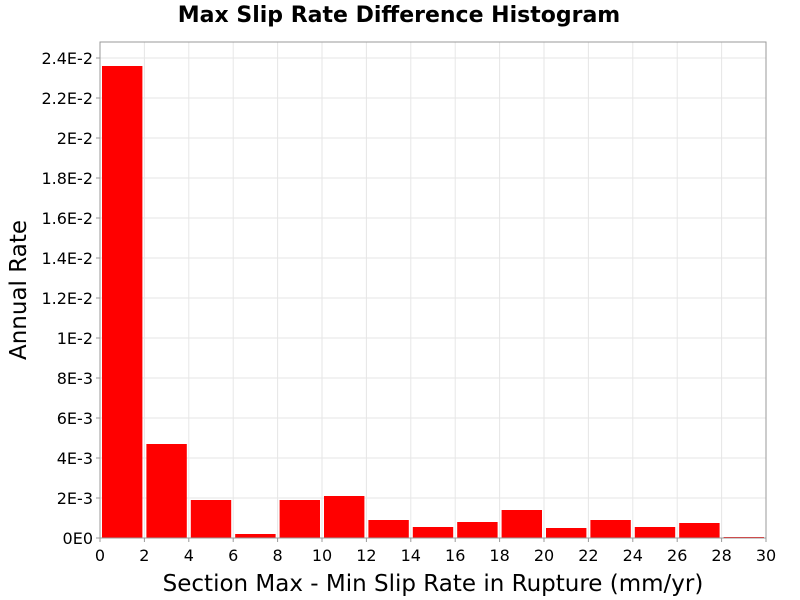 Image resolution: width=800 pixels, height=600 pixels. What do you see at coordinates (78, 538) in the screenshot?
I see `y-tick-label: 0E0` at bounding box center [78, 538].